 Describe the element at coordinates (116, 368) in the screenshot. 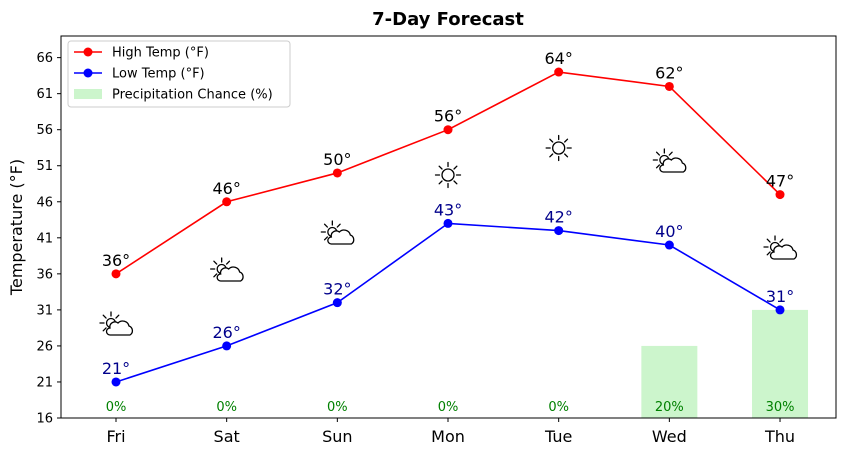

I see `low-temp-label: 21°` at that location.